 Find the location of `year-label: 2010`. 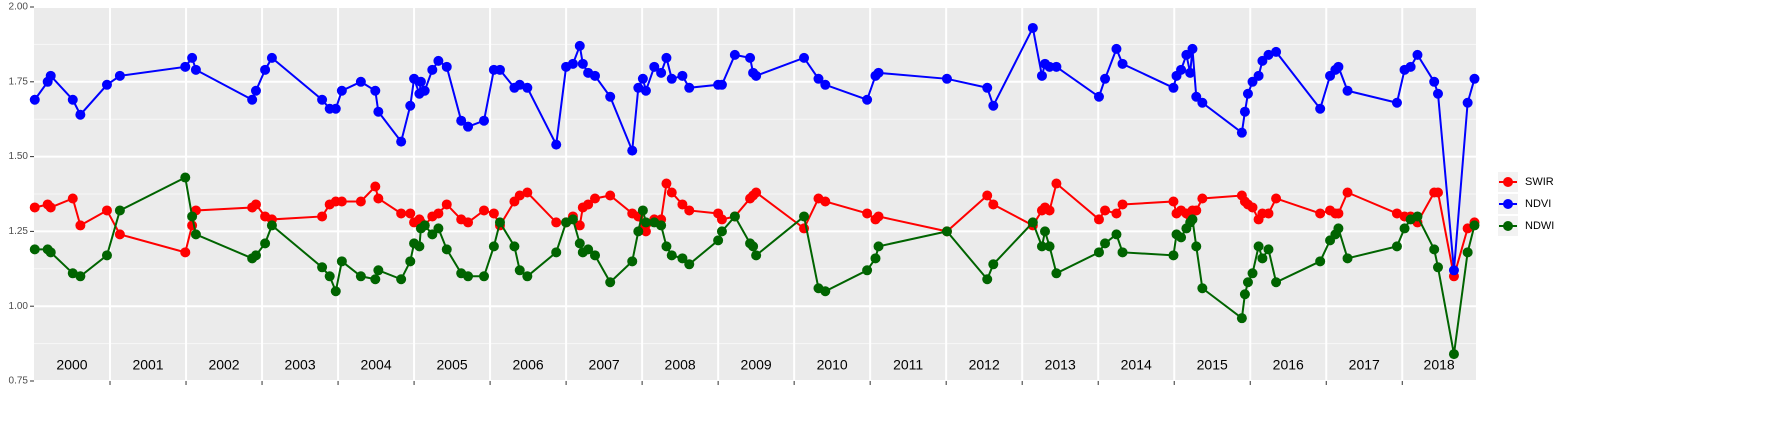

year-label: 2010 is located at coordinates (832, 365).